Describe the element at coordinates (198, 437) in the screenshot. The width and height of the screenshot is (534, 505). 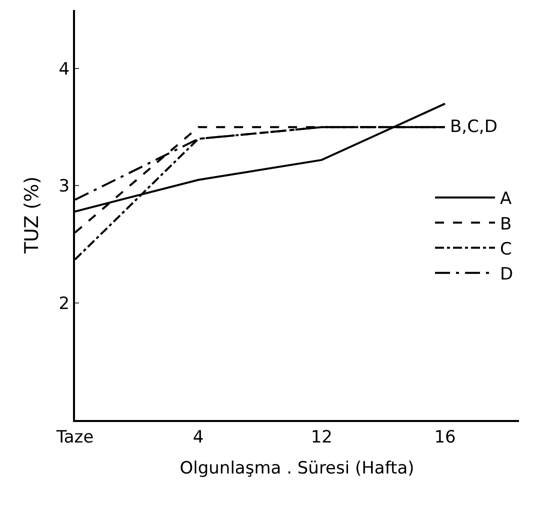
I see `x-tick-label: 4` at that location.